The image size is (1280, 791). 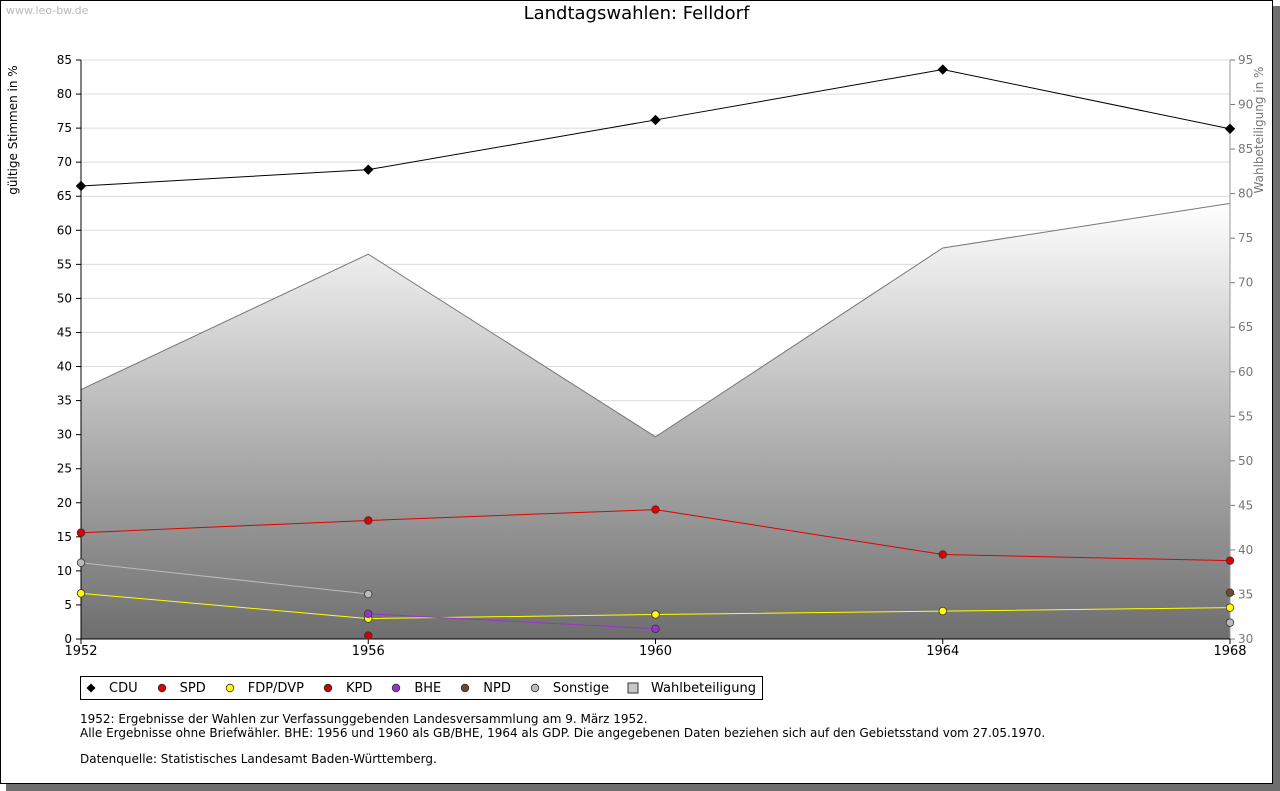 What do you see at coordinates (1259, 130) in the screenshot?
I see `y2-axis-title: Wahlbeteiligung in %` at bounding box center [1259, 130].